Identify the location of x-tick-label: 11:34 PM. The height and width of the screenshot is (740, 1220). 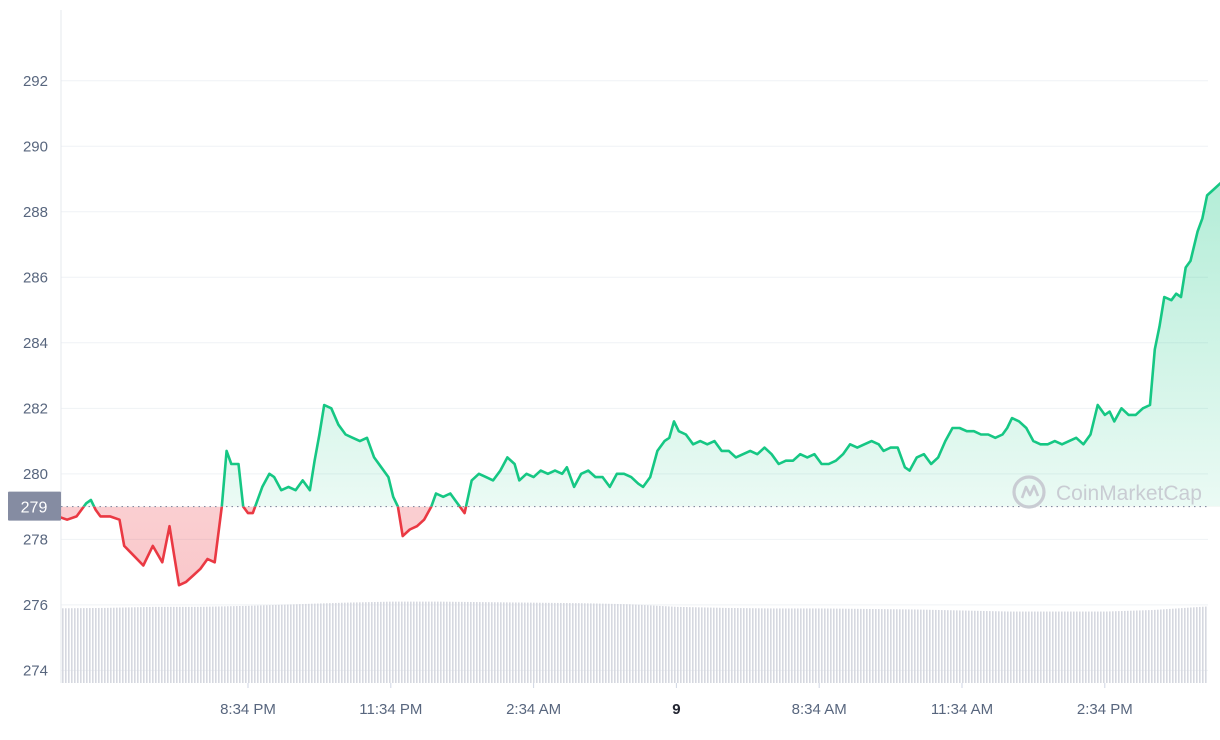
(390, 709).